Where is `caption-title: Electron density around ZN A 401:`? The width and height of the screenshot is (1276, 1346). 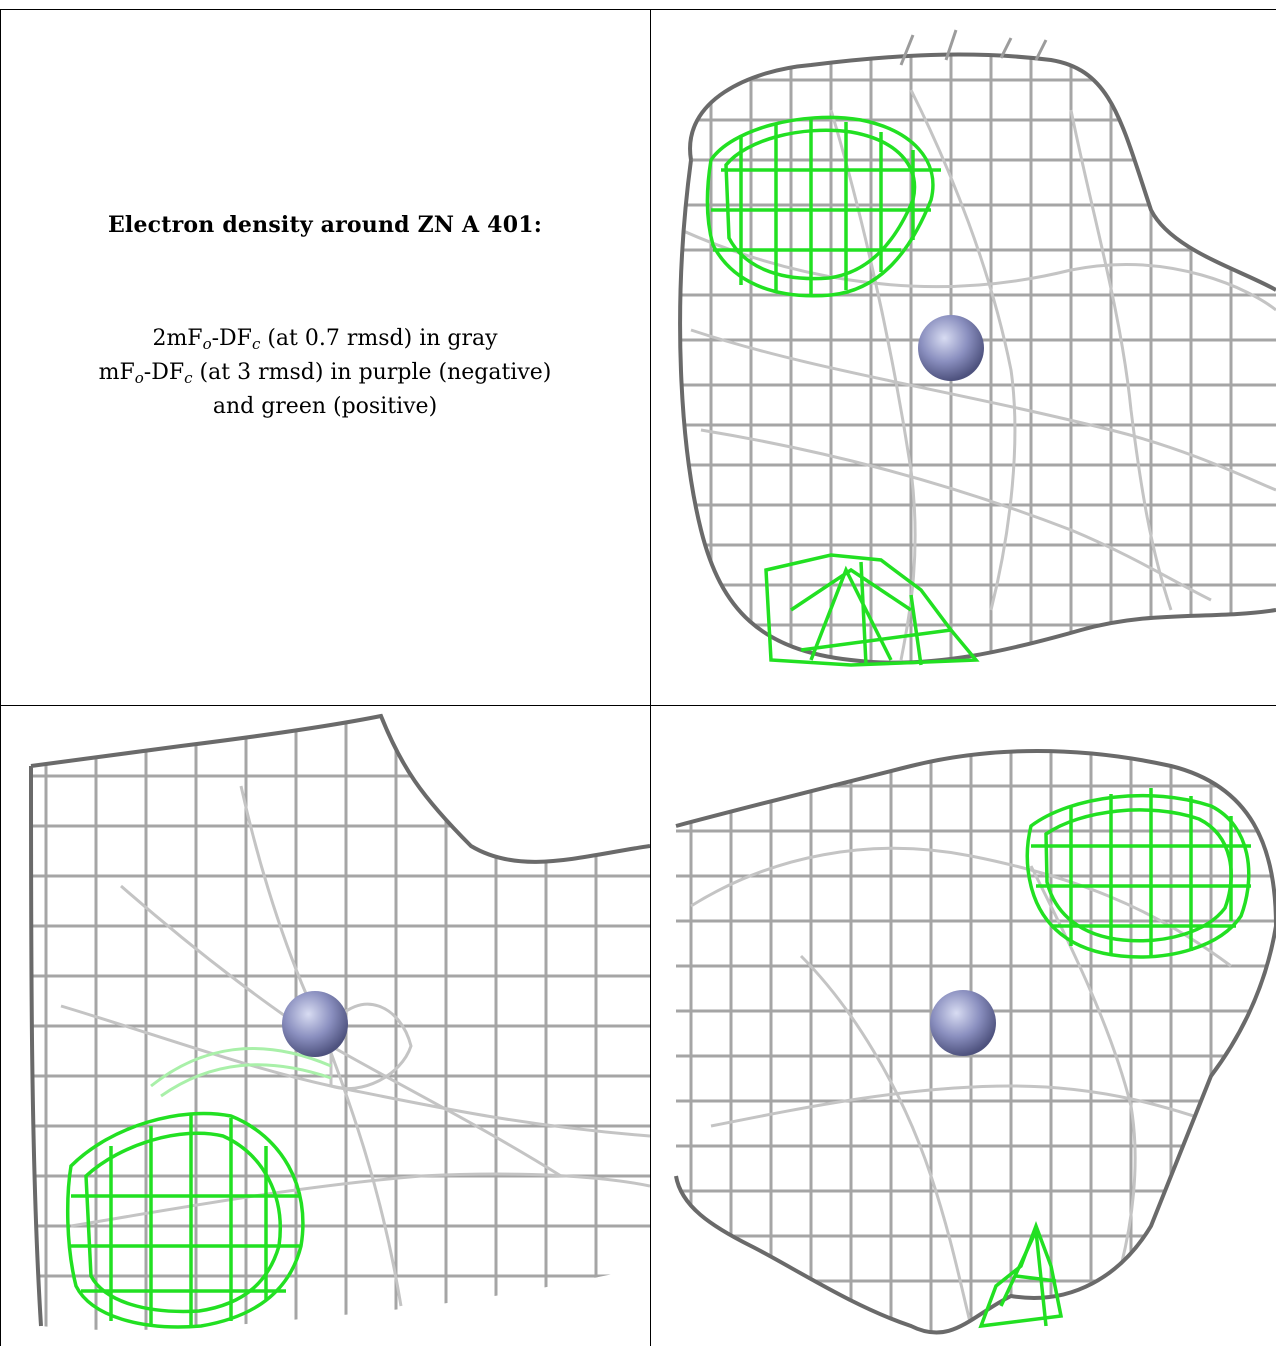 caption-title: Electron density around ZN A 401: is located at coordinates (325, 225).